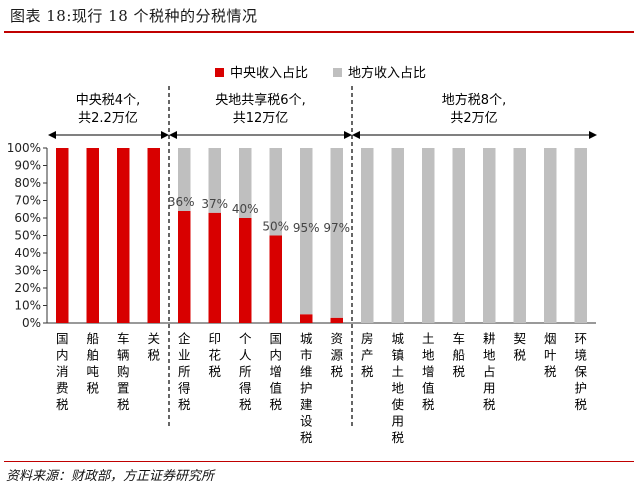 Image resolution: width=640 pixels, height=488 pixels. I want to click on category-label: 耕地占用税, so click(489, 371).